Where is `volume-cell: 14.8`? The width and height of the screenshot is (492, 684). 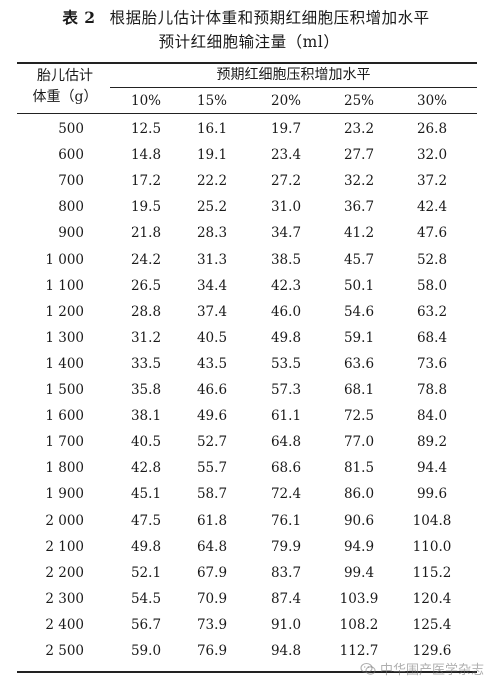 volume-cell: 14.8 is located at coordinates (146, 155).